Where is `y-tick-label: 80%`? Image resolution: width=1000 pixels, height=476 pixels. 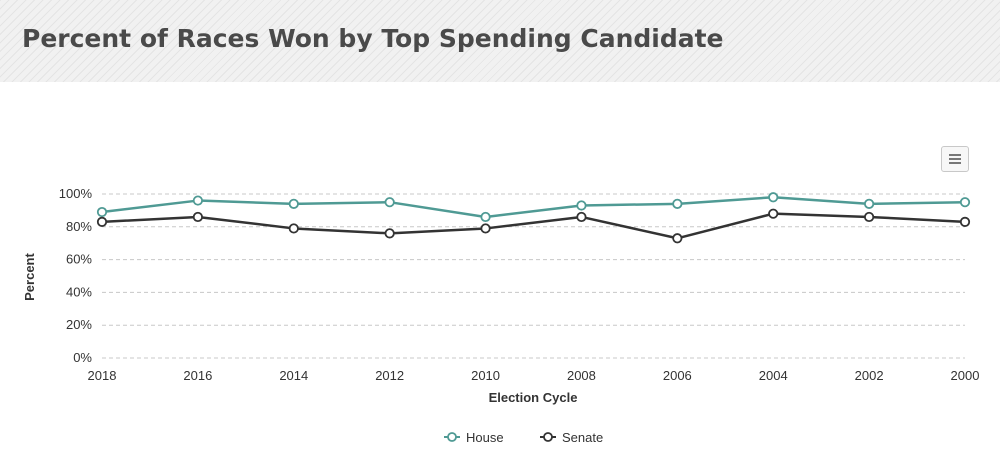 y-tick-label: 80% is located at coordinates (79, 226).